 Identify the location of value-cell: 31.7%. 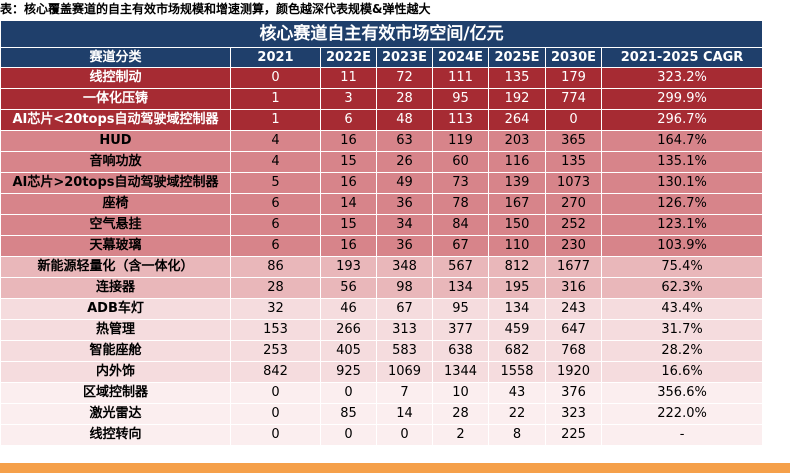
(682, 330).